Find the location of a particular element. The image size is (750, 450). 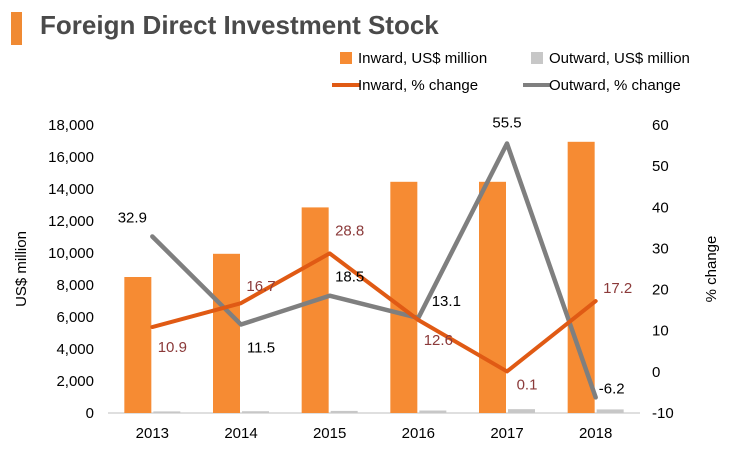

x-tick-label: 2013 is located at coordinates (152, 433).